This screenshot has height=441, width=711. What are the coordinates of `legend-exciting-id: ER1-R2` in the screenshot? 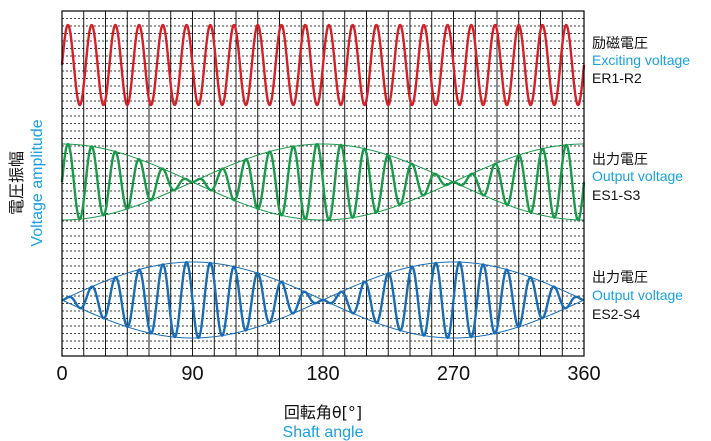 It's located at (617, 78).